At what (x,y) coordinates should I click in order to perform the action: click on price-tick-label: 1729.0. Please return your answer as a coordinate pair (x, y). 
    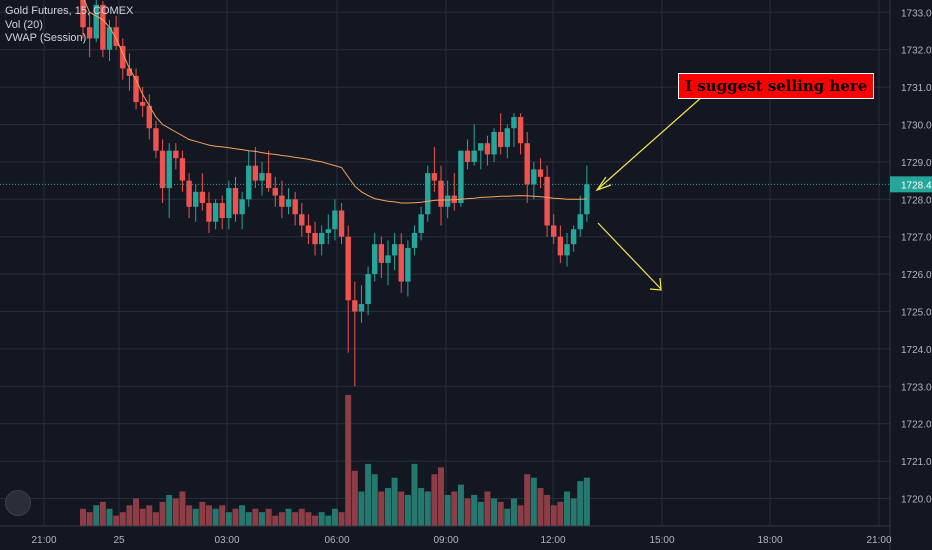
    Looking at the image, I should click on (916, 163).